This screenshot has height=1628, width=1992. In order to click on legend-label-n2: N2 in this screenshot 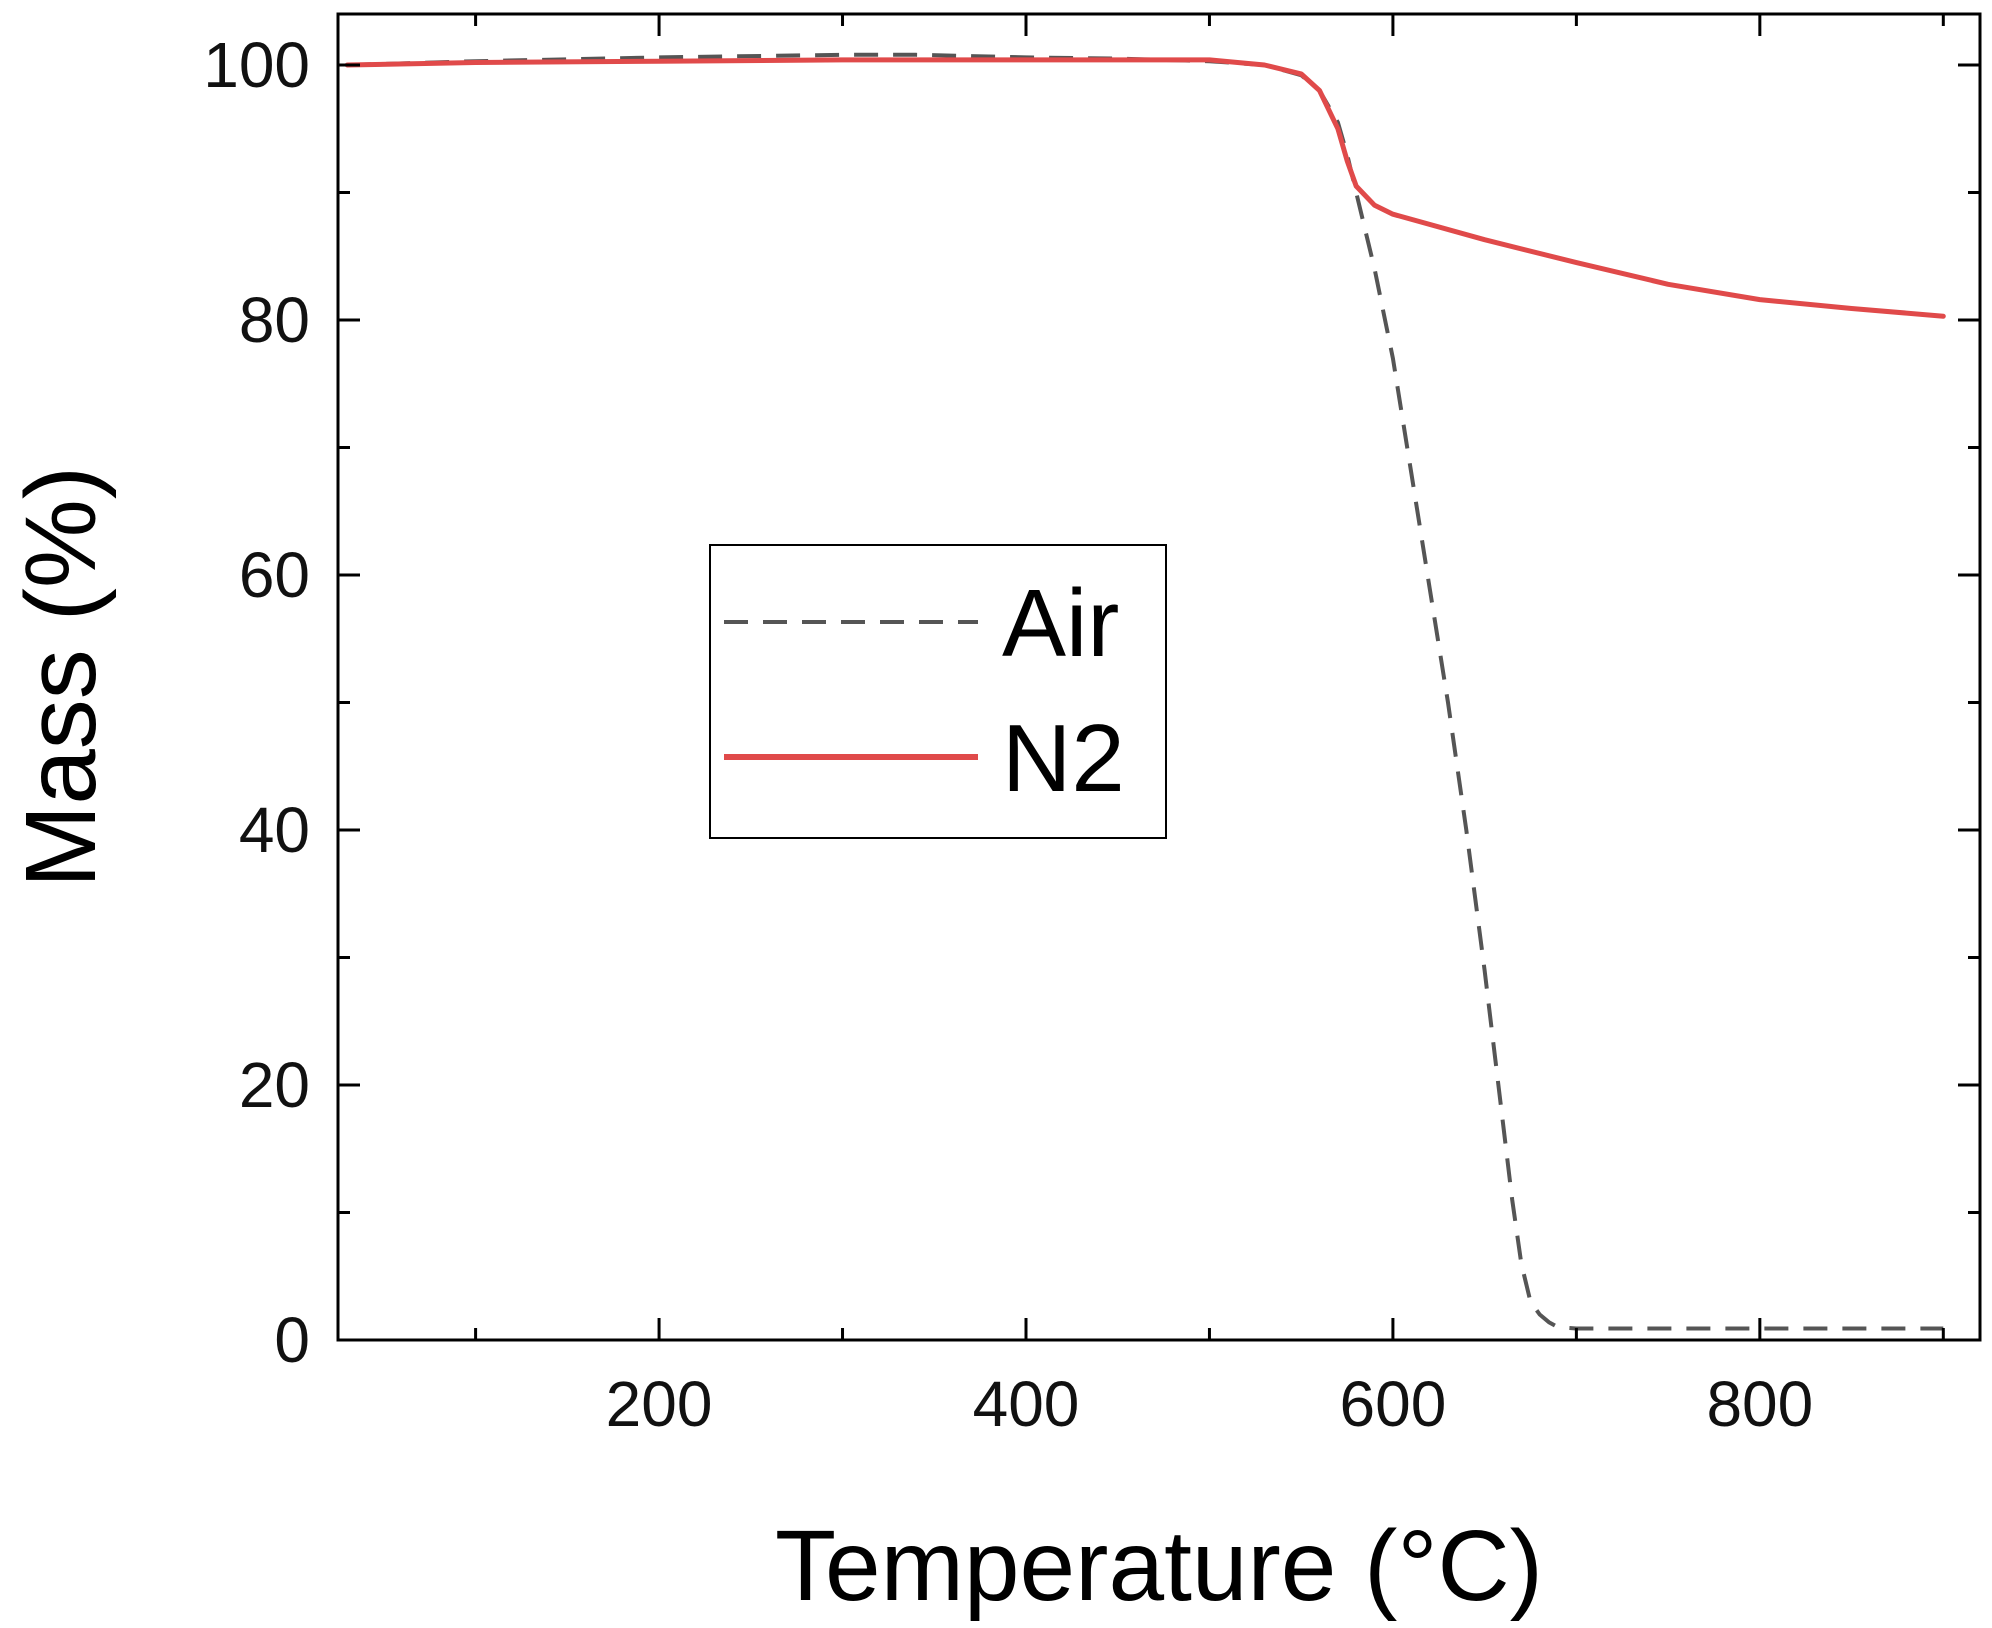, I will do `click(1063, 758)`.